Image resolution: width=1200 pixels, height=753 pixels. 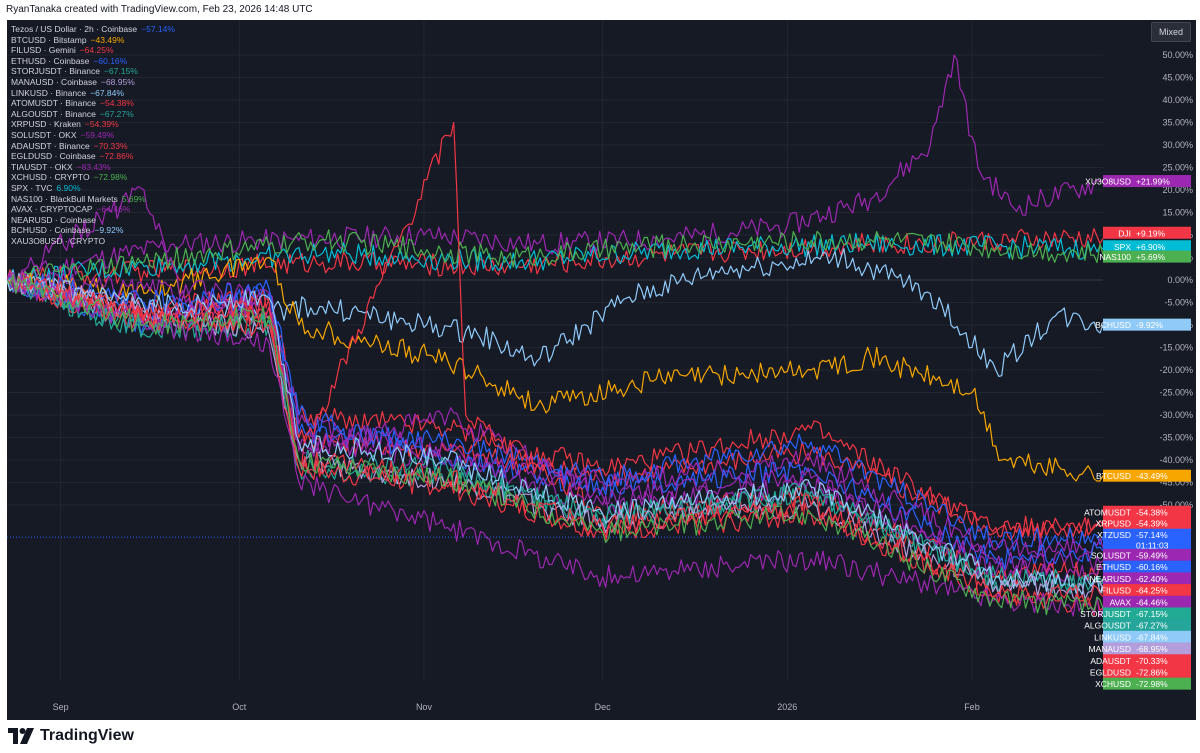 I want to click on price-label-value: -72.86%, so click(x=1152, y=672).